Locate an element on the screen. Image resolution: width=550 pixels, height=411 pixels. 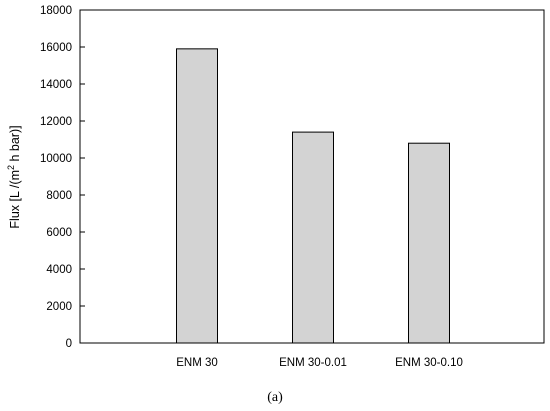
y-tick-label: 4000 is located at coordinates (59, 270).